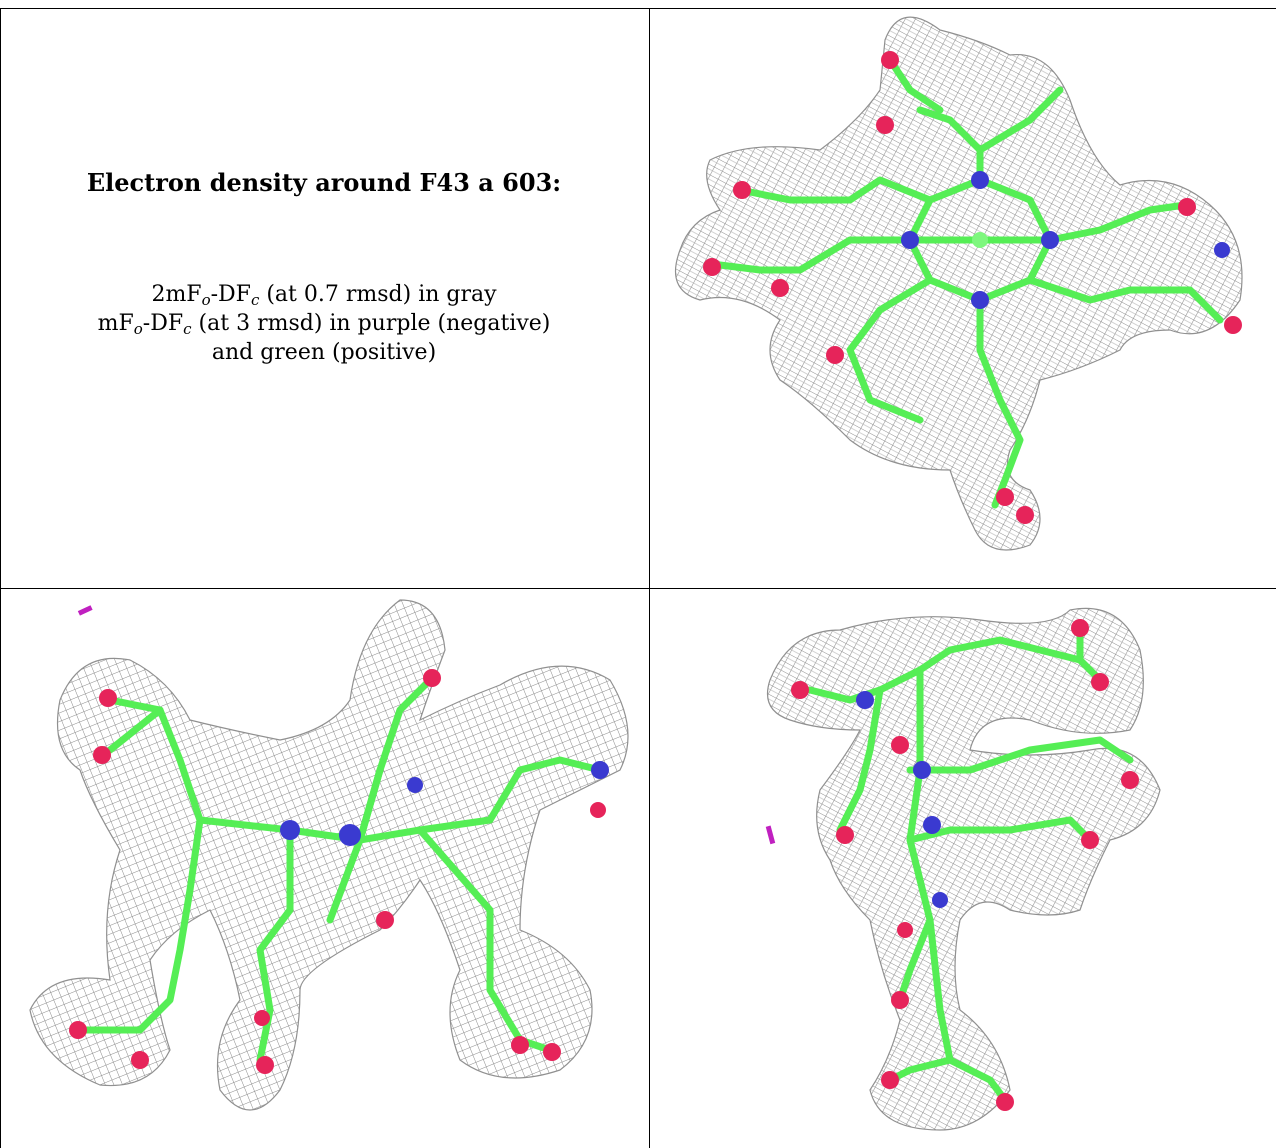 The width and height of the screenshot is (1276, 1148). What do you see at coordinates (324, 182) in the screenshot?
I see `figure-title: Electron density around F43 a 603:` at bounding box center [324, 182].